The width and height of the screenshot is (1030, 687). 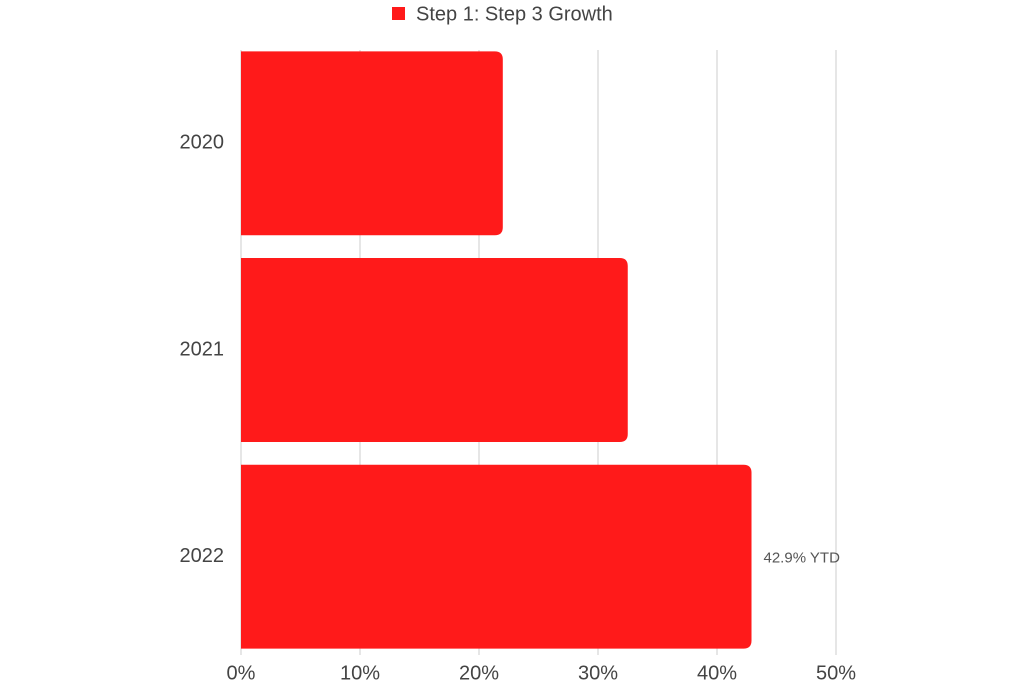 I want to click on y-tick-label: 2021, so click(x=202, y=349).